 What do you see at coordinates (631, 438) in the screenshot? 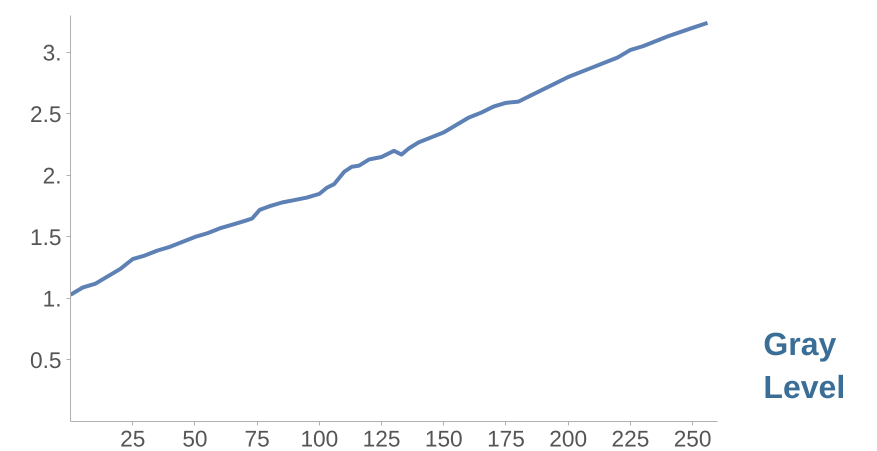
I see `x-tick-label: 225` at bounding box center [631, 438].